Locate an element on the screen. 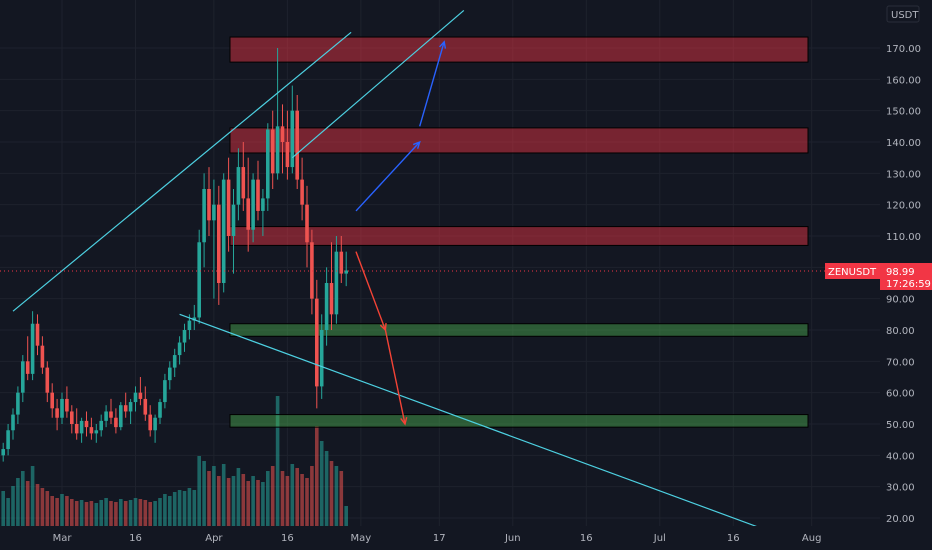 The height and width of the screenshot is (550, 932). countdown-timer: 17:26:59 is located at coordinates (908, 284).